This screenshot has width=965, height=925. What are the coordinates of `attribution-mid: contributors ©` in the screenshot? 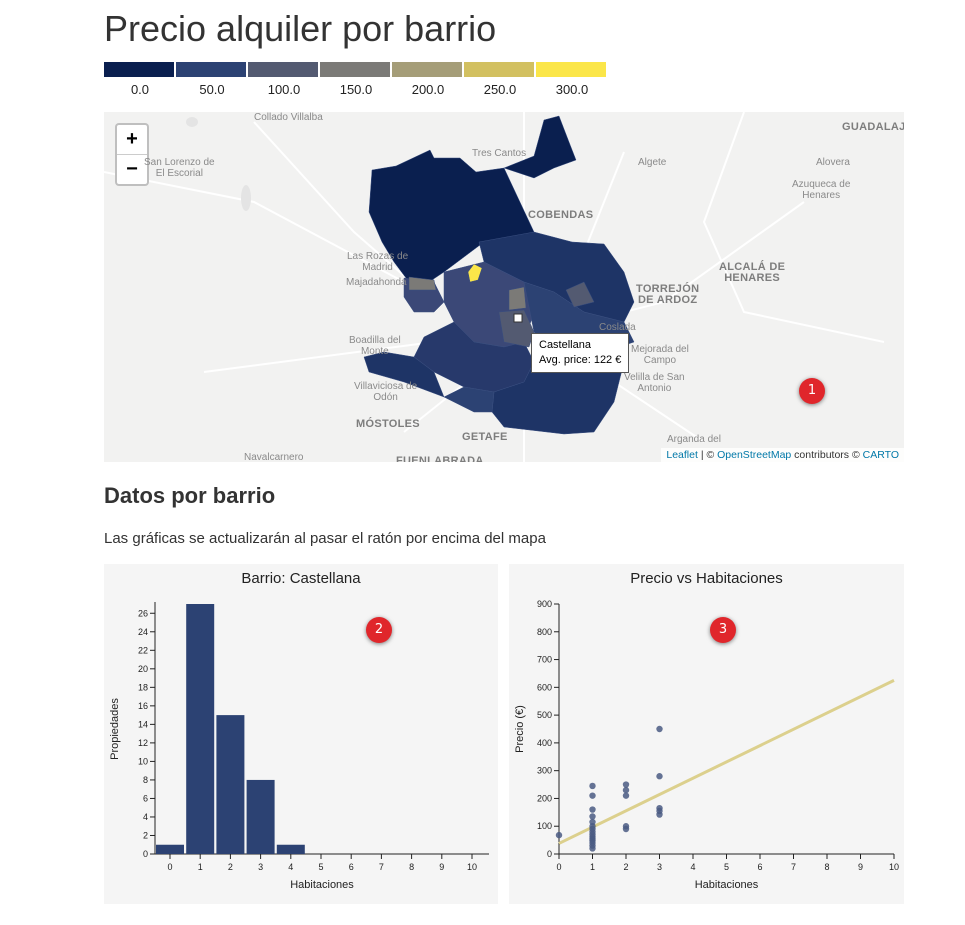 It's located at (827, 455).